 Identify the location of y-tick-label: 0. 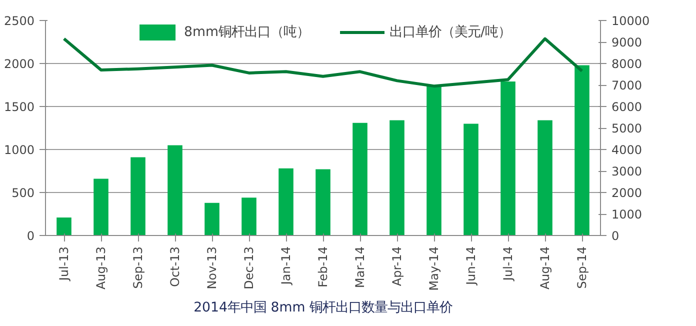
(30, 236).